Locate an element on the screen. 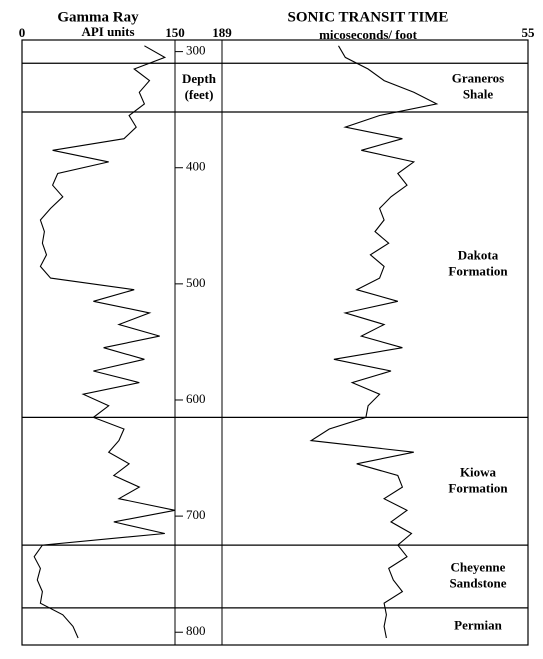 This screenshot has height=659, width=543. x-tick-label: 150 is located at coordinates (175, 32).